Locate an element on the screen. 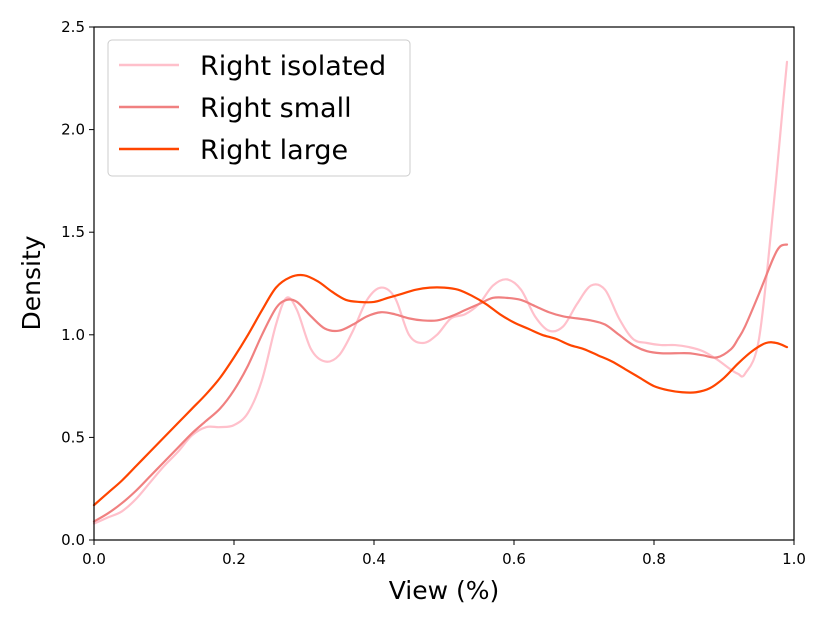 The image size is (830, 627). y-axis-label: Density is located at coordinates (31, 282).